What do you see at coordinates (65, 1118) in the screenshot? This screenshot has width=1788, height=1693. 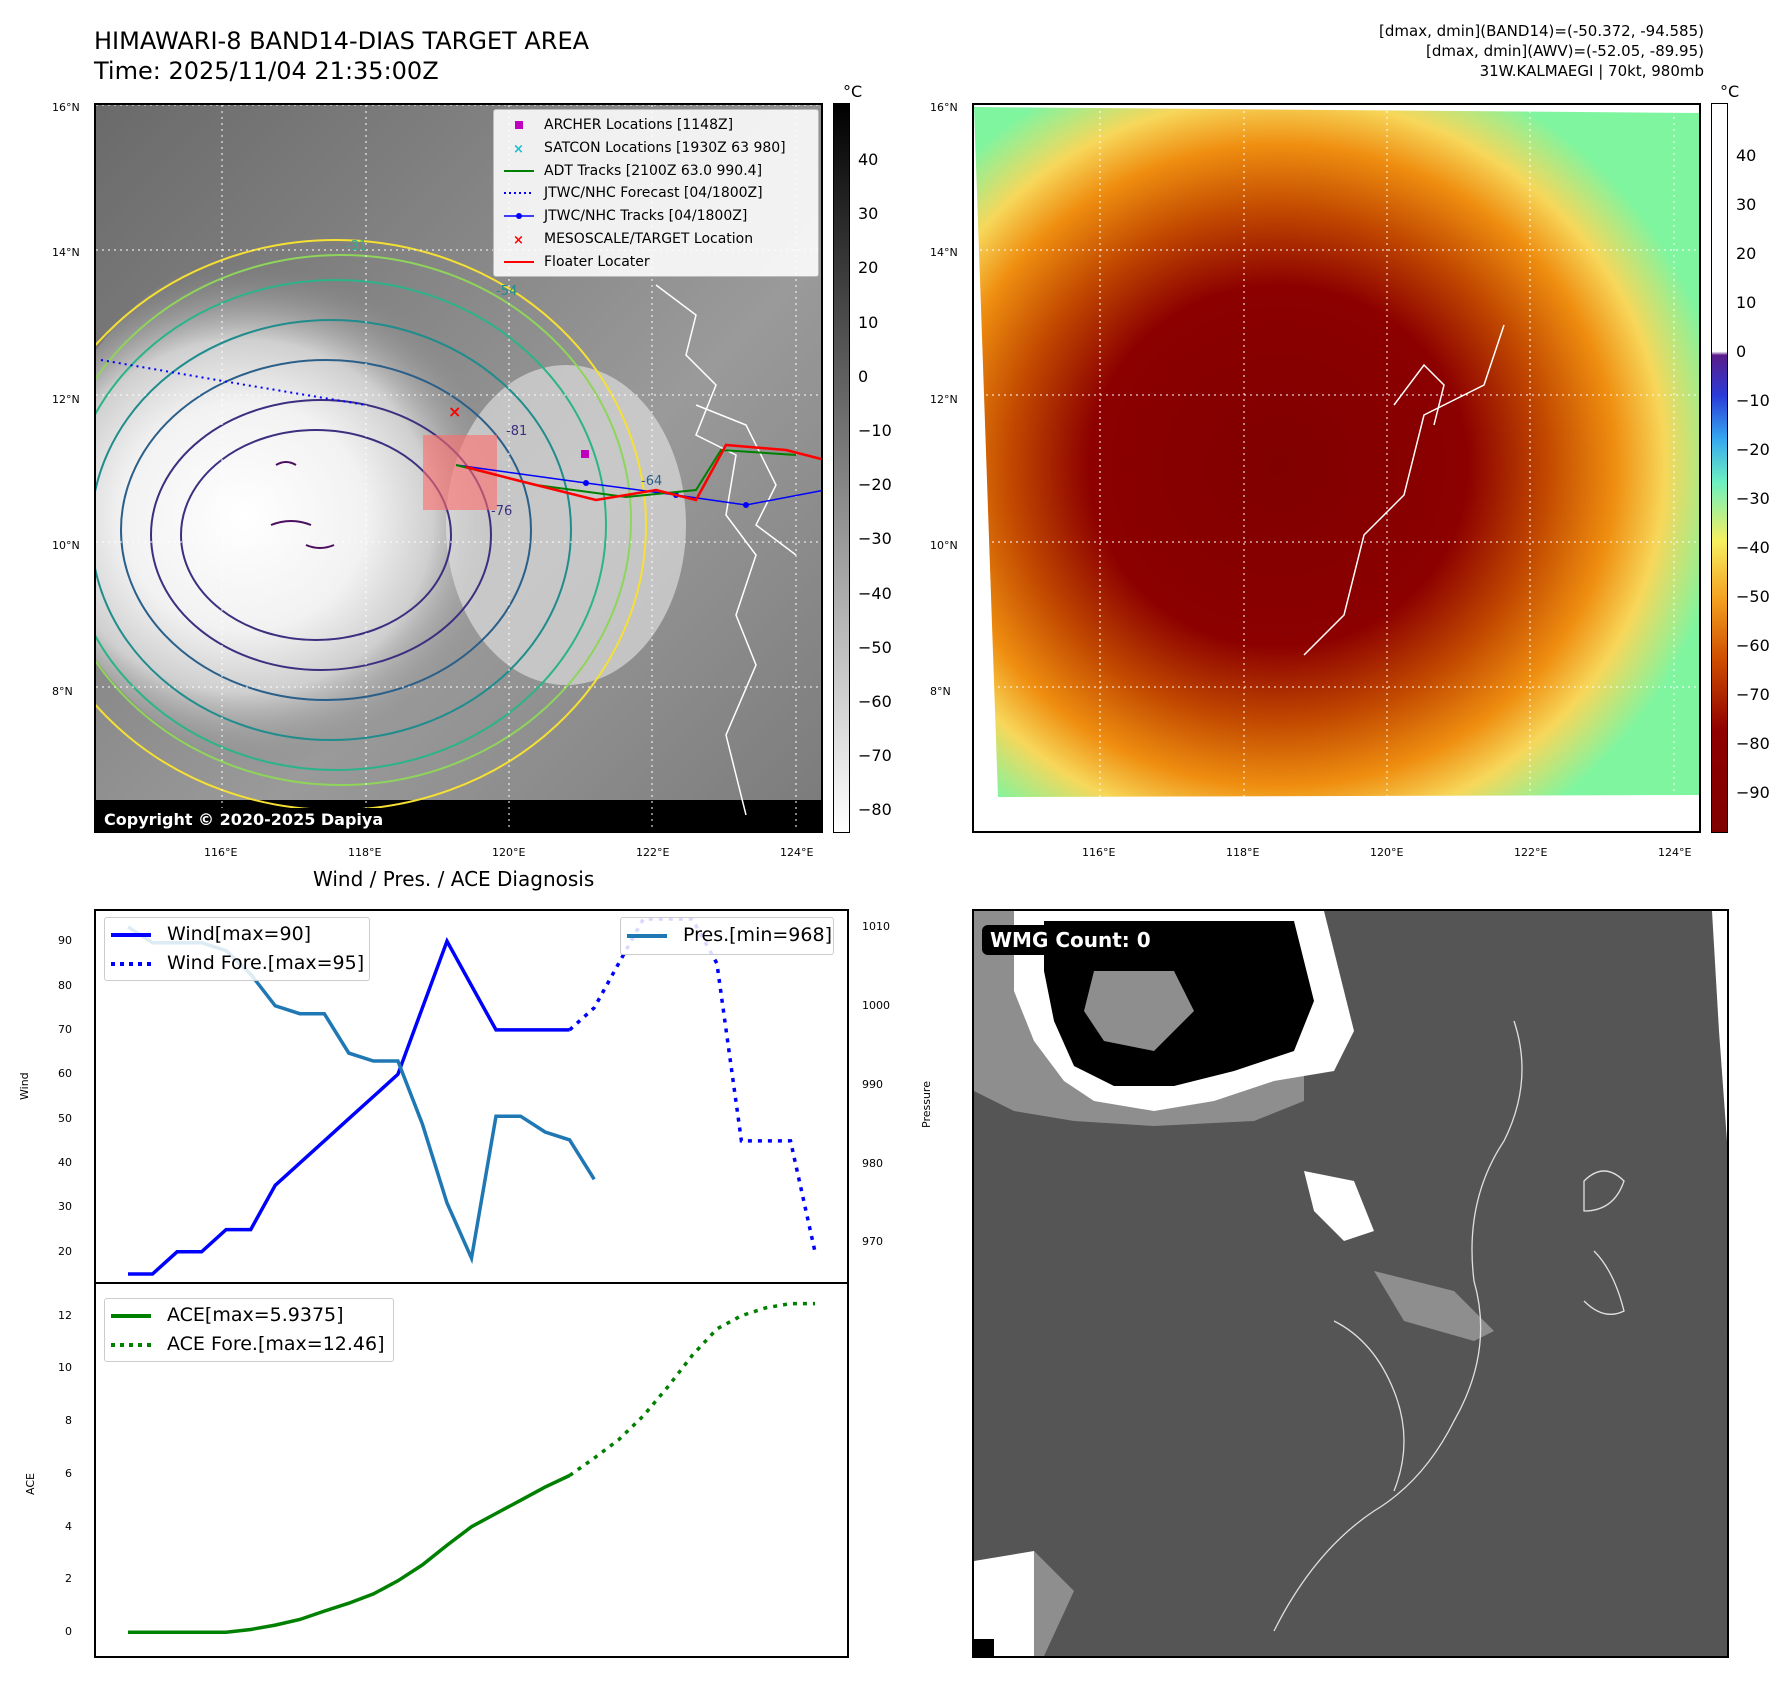 I see `y-tick: 50` at bounding box center [65, 1118].